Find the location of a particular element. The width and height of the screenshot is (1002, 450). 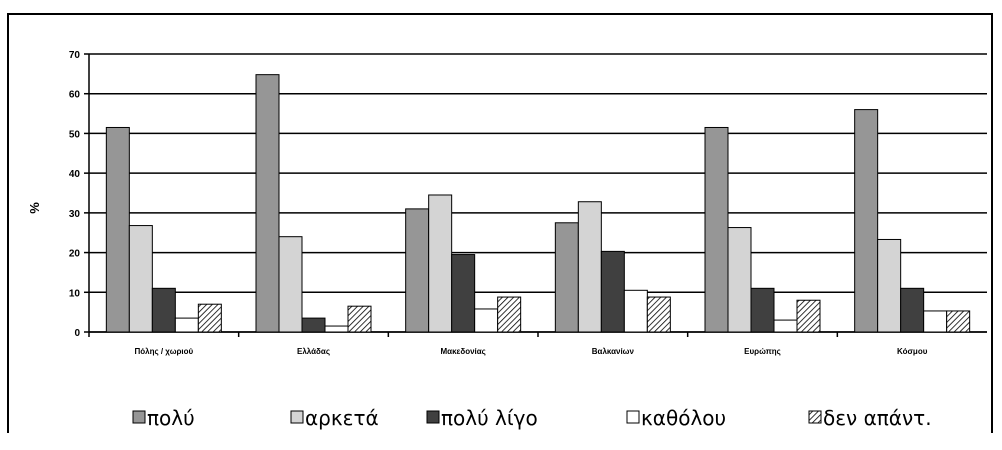

y-tick-label: 60 is located at coordinates (75, 95).